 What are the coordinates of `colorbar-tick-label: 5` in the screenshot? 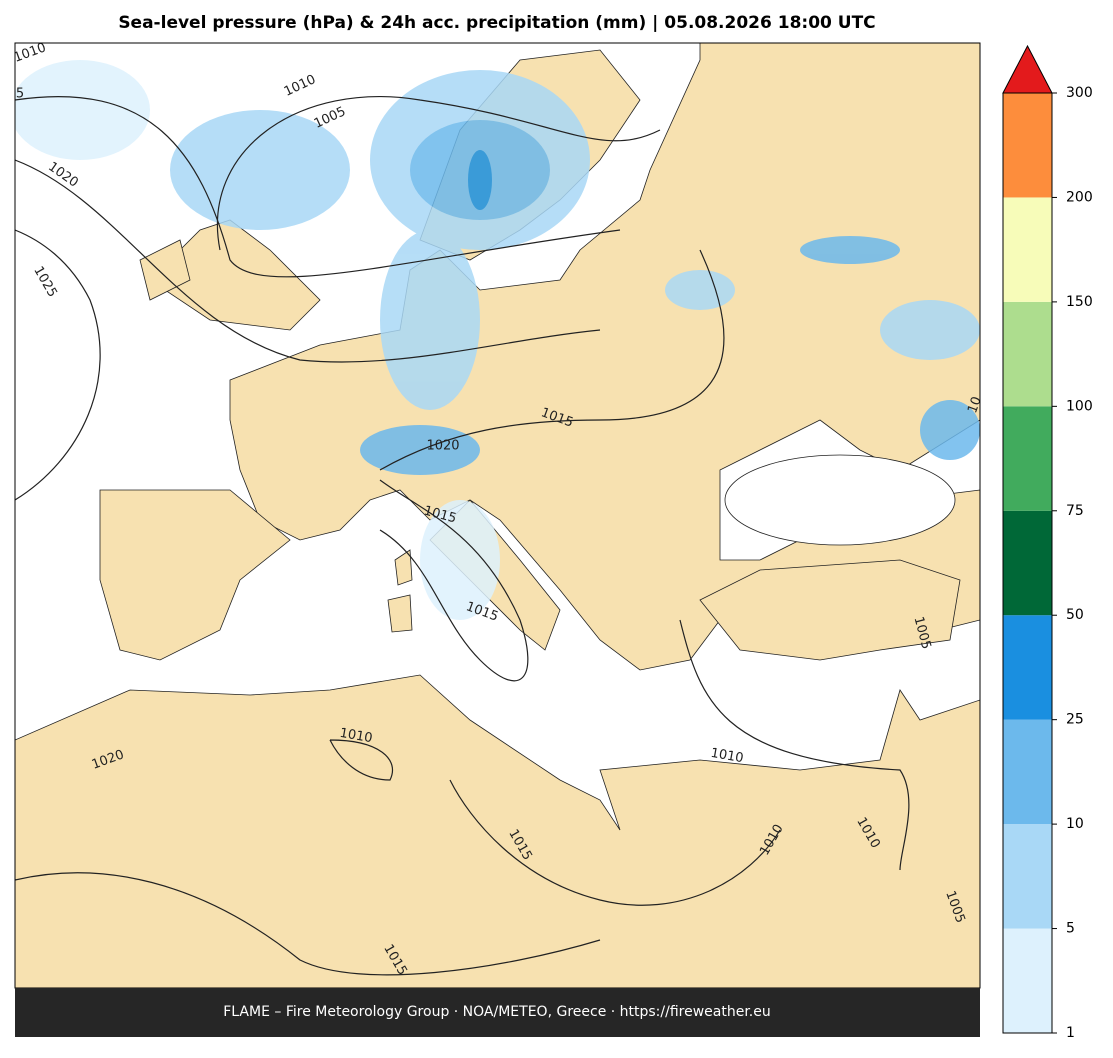 It's located at (1070, 929).